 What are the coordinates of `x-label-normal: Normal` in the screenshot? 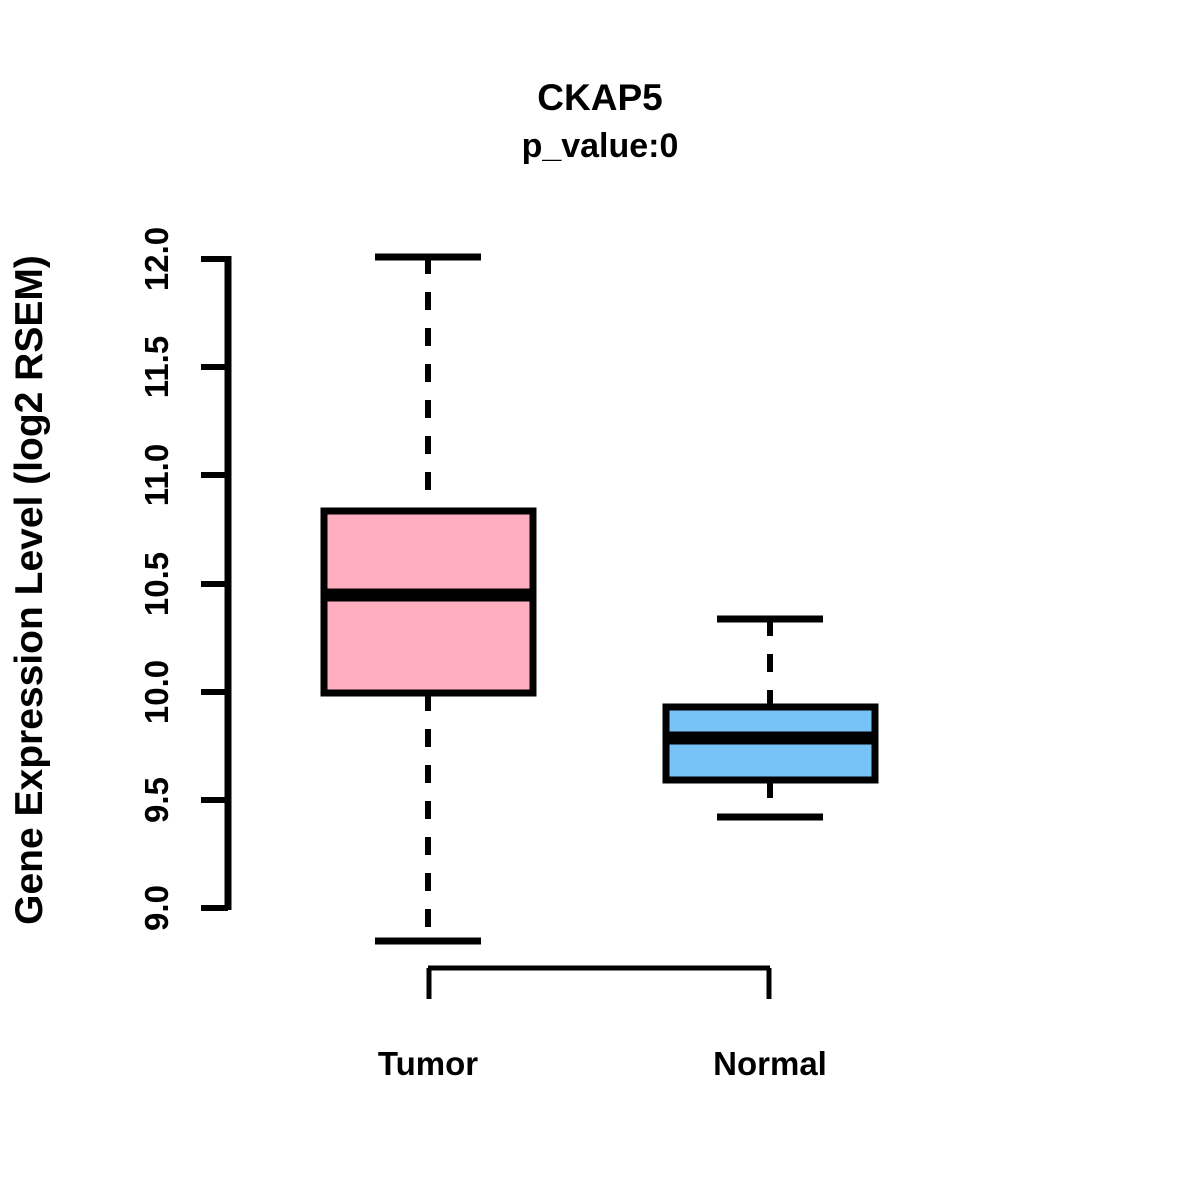 It's located at (770, 1063).